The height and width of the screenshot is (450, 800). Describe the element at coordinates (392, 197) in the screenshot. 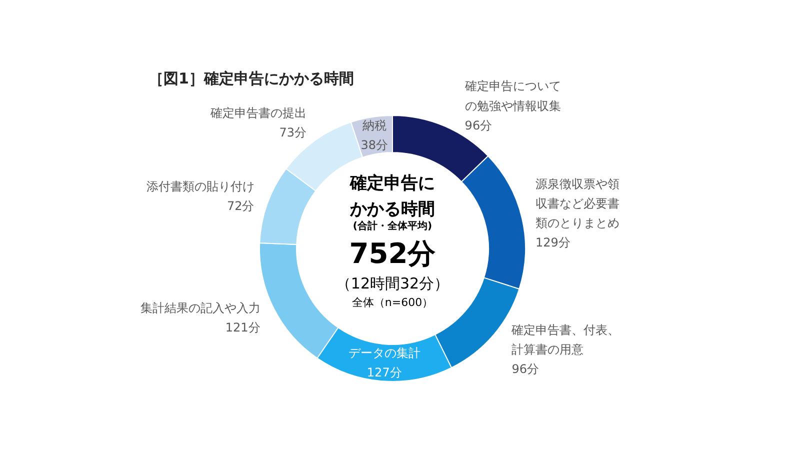

I see `text: 確定申告にかかる時間` at that location.